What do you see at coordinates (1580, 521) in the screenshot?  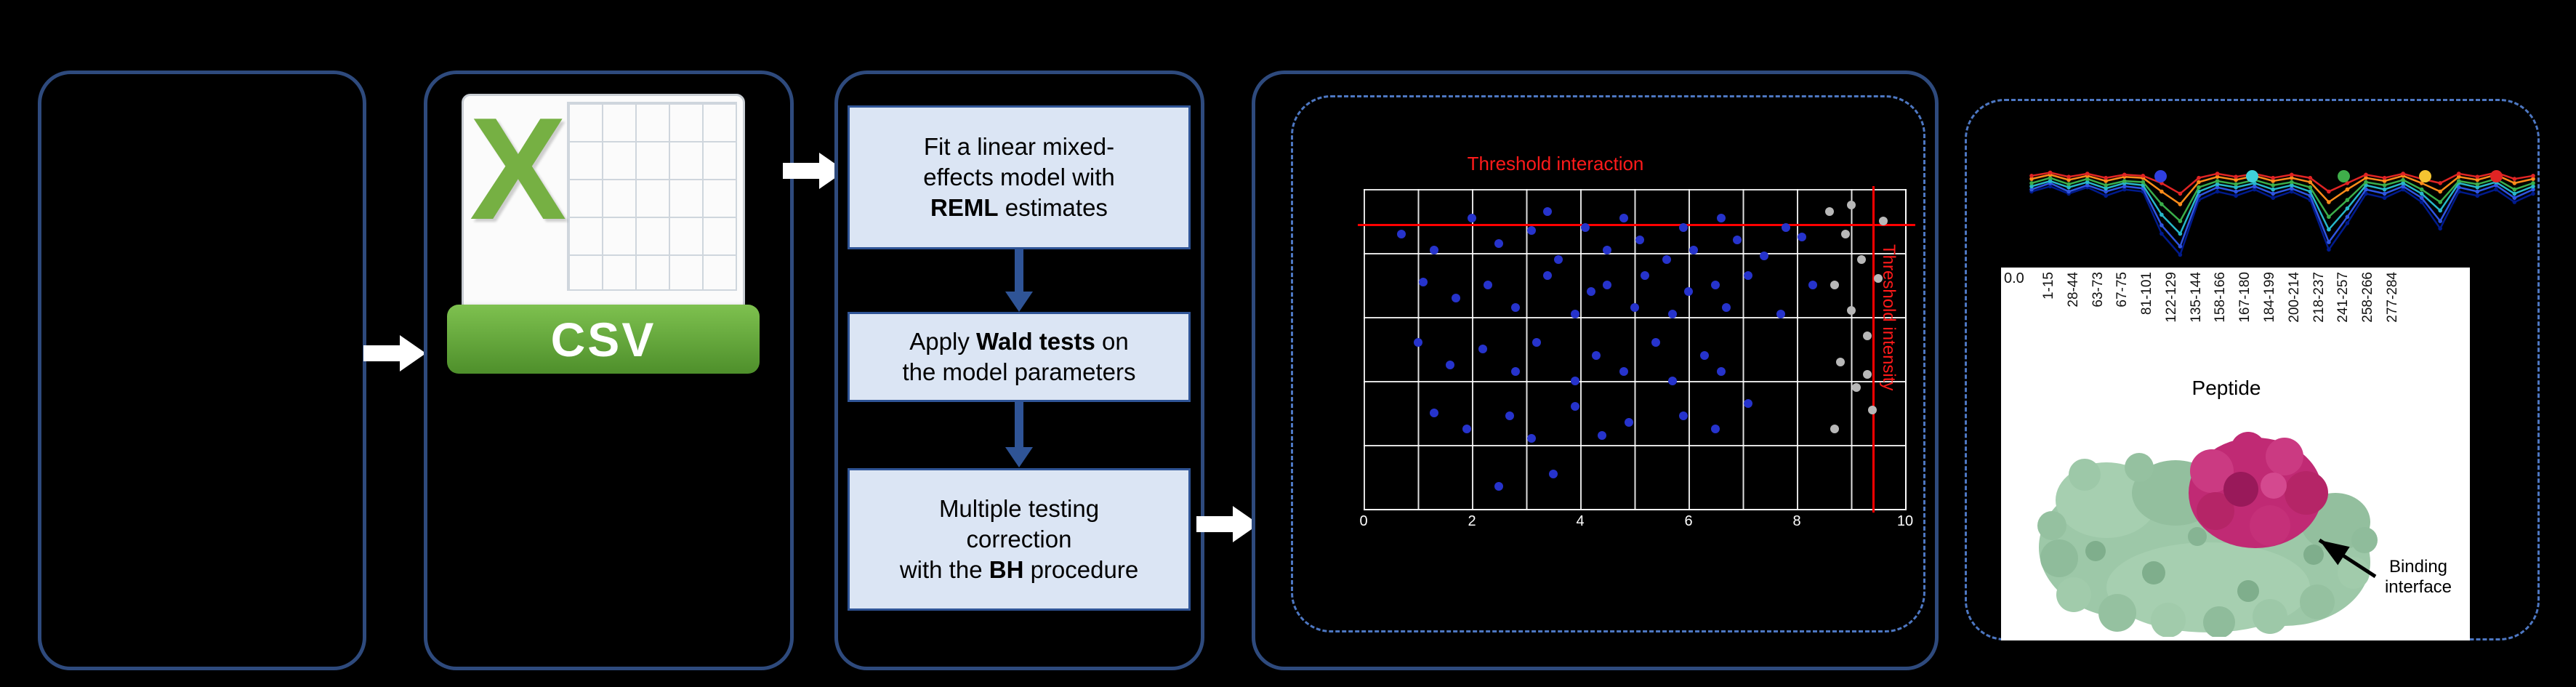 I see `x-tick-label: 4` at bounding box center [1580, 521].